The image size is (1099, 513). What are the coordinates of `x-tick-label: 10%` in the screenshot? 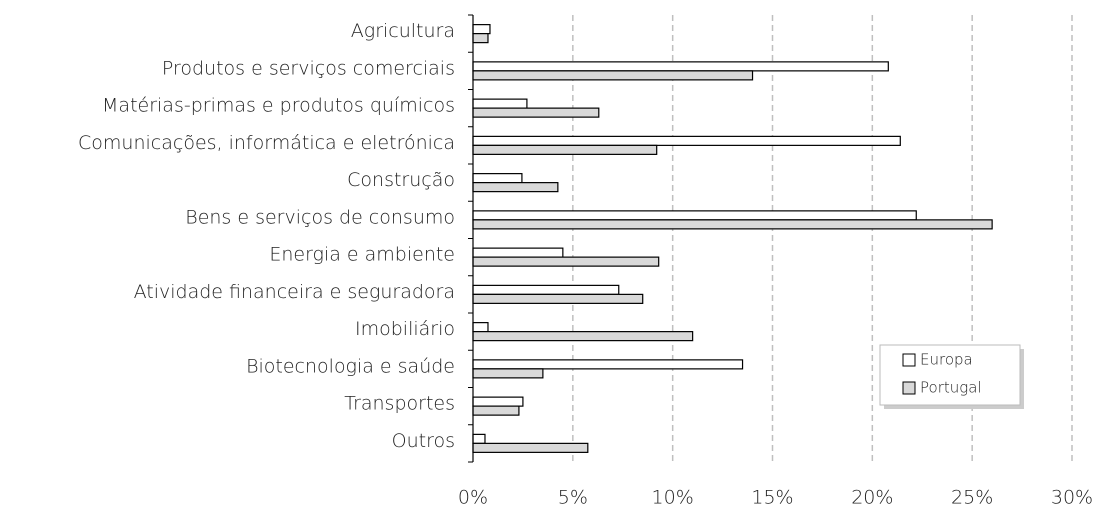 It's located at (673, 498).